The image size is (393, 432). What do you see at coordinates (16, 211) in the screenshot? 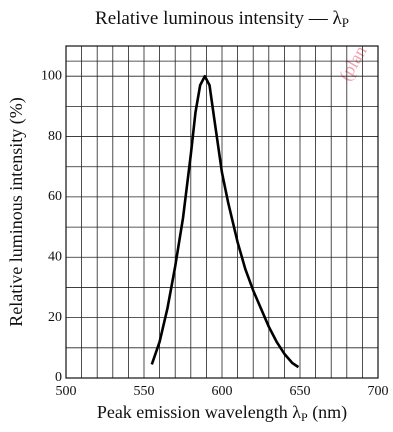
I see `y-axis-label: Relative luminous intensity (%)` at bounding box center [16, 211].